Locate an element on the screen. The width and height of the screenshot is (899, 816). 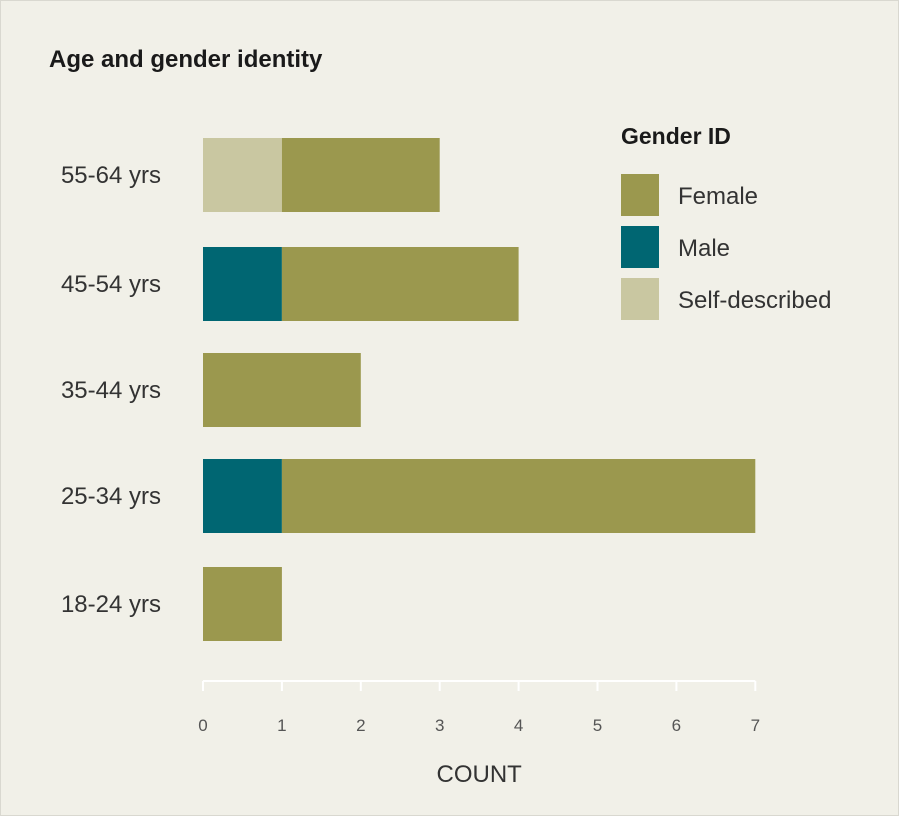
x-tick-label: 4 is located at coordinates (518, 725).